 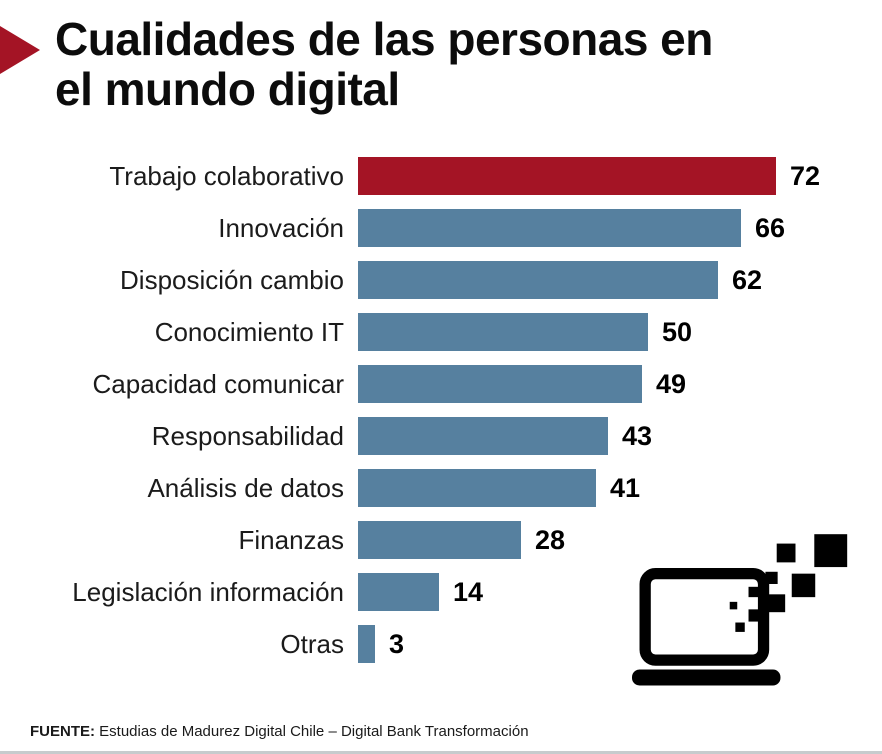 What do you see at coordinates (397, 643) in the screenshot?
I see `value-label: 3` at bounding box center [397, 643].